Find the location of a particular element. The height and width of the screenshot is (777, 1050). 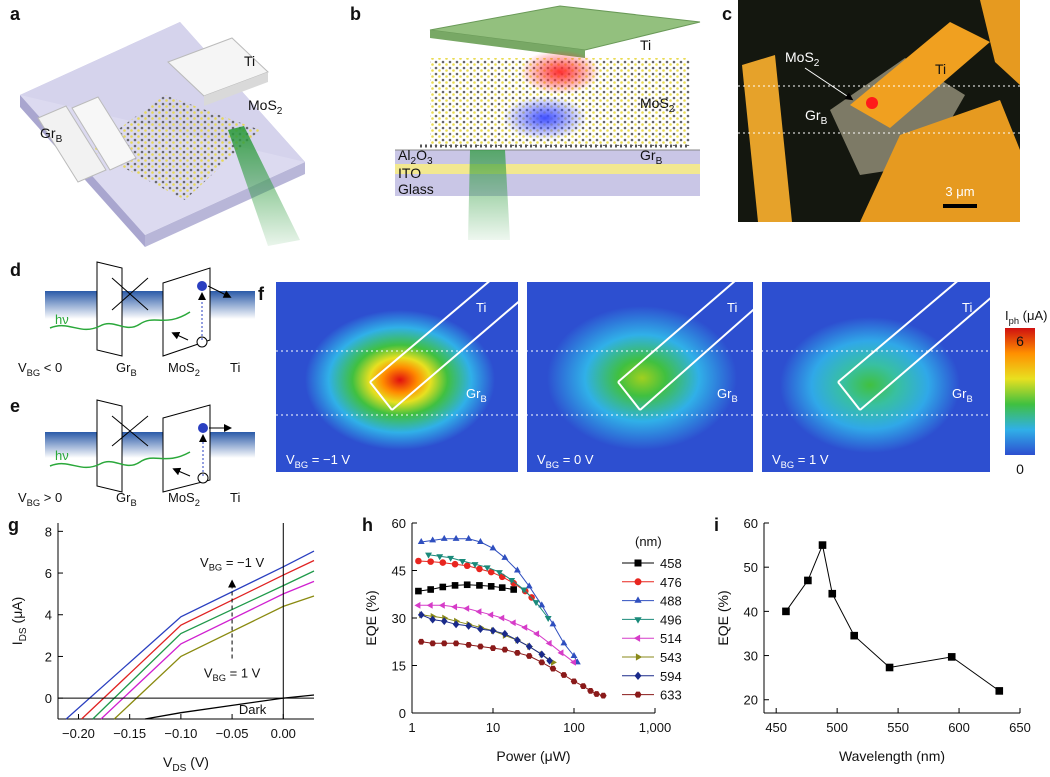

y-axis-label: EQE (%) is located at coordinates (723, 617).